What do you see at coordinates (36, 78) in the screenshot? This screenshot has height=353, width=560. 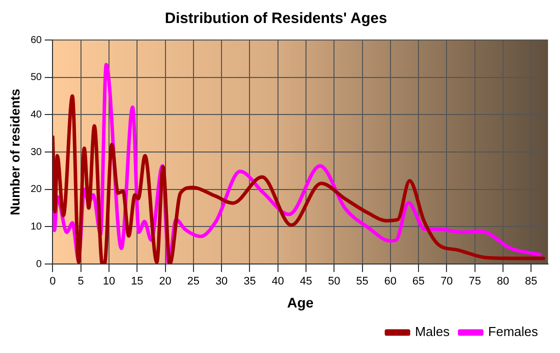 I see `y-tick-label: 50` at bounding box center [36, 78].